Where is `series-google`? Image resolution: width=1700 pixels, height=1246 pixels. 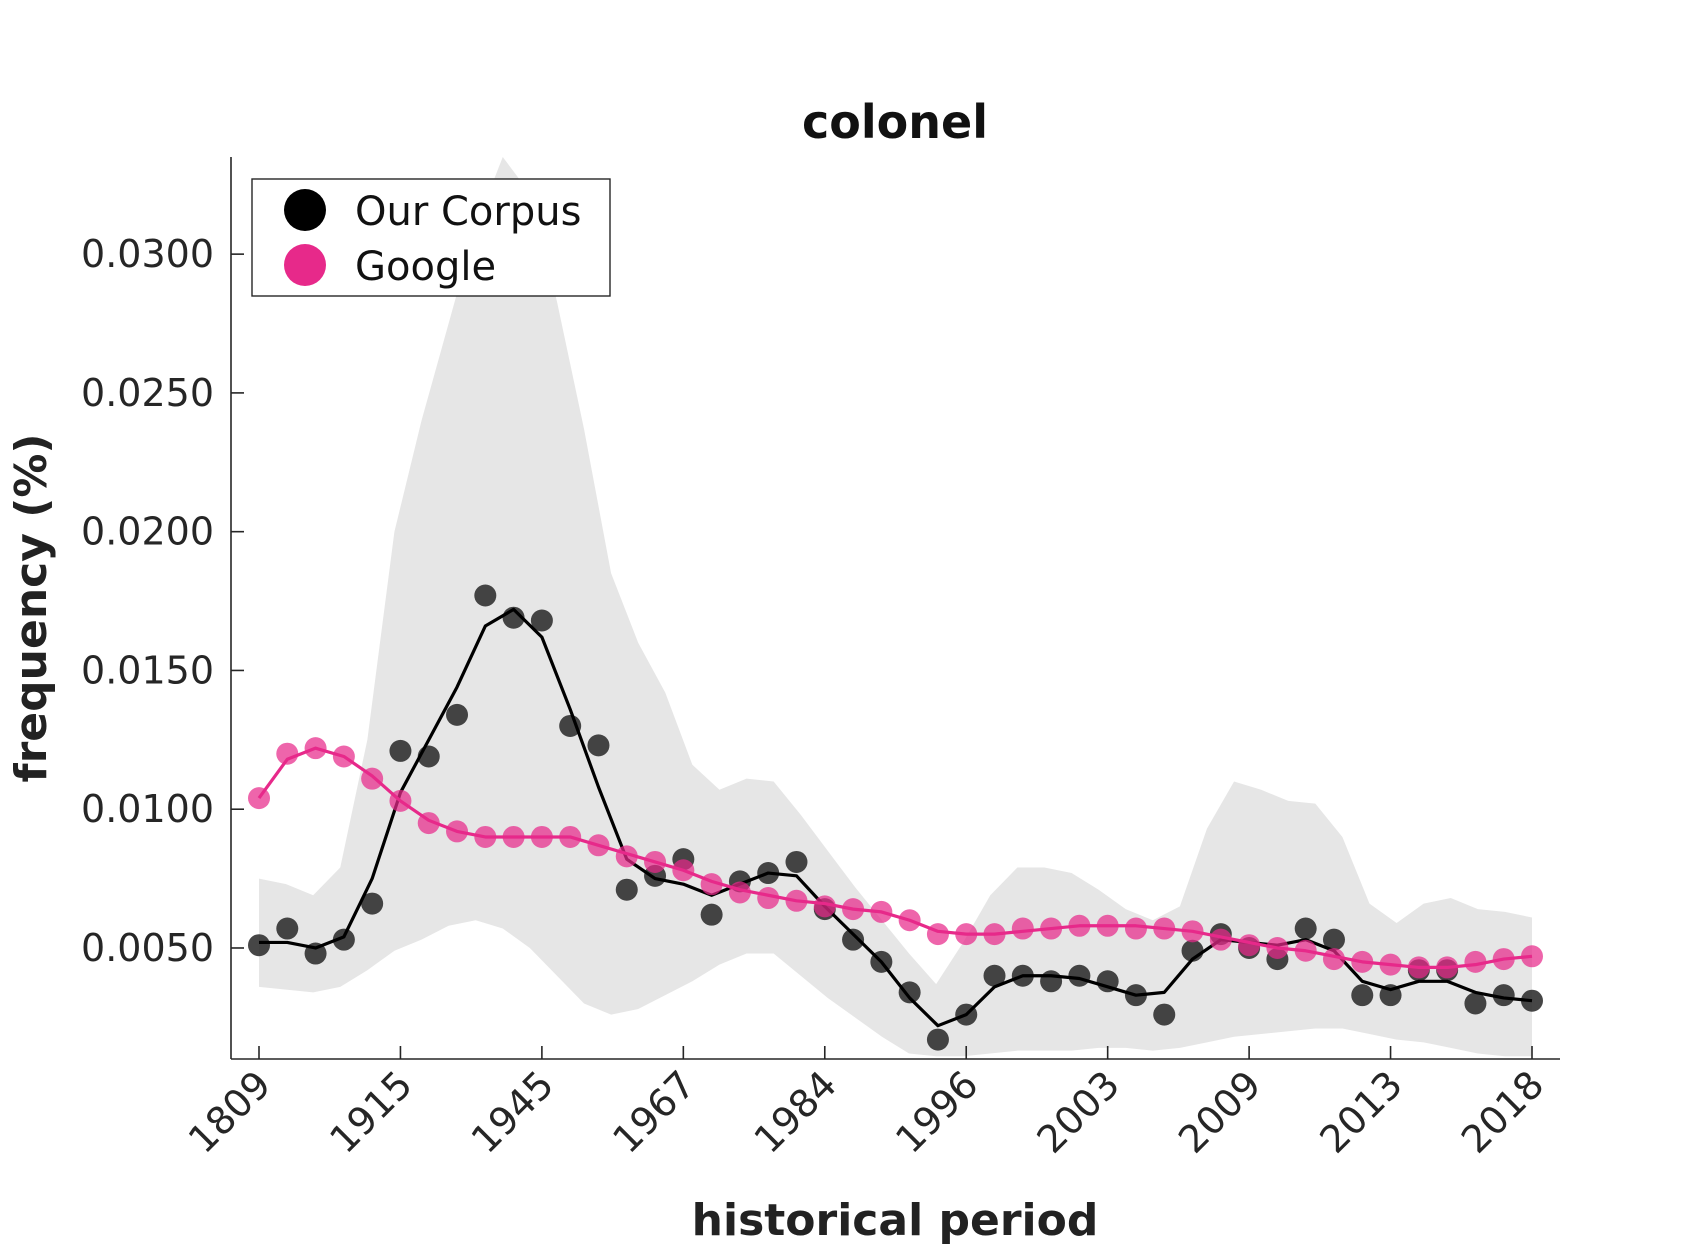
series-google is located at coordinates (895, 858).